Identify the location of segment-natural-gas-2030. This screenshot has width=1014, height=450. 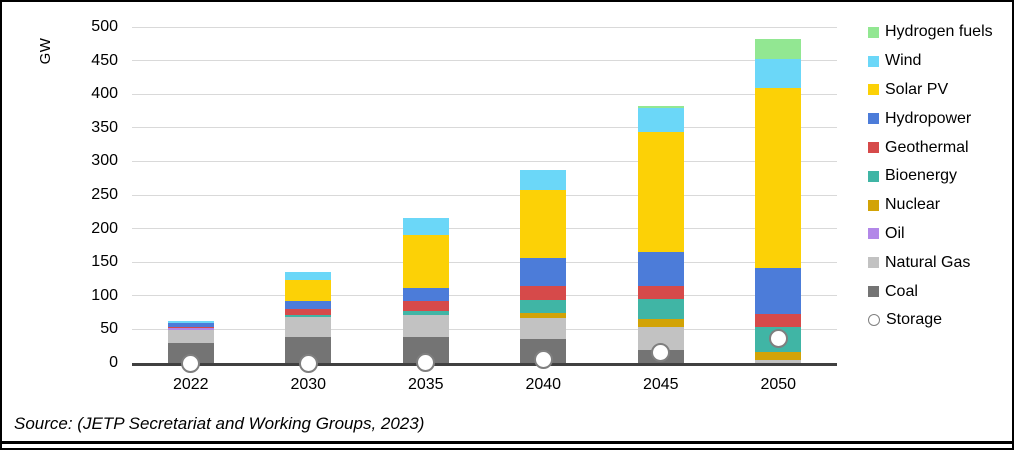
(308, 327).